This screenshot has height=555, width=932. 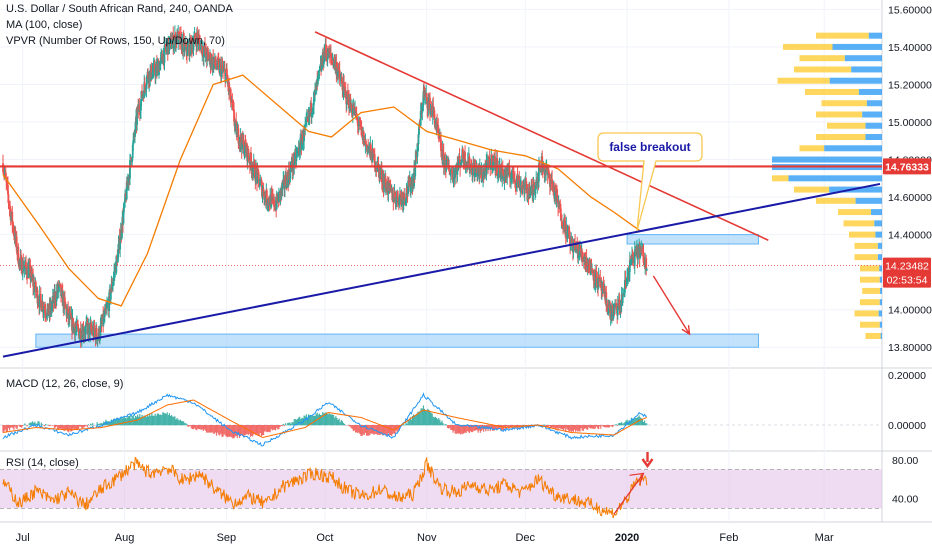 What do you see at coordinates (910, 348) in the screenshot?
I see `price-tick-label: 13.80000` at bounding box center [910, 348].